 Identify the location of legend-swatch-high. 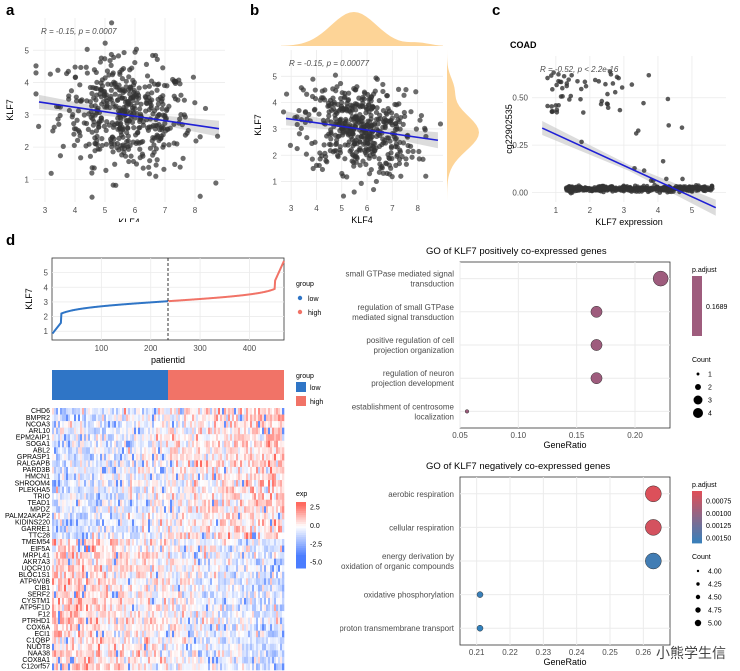
(300, 312).